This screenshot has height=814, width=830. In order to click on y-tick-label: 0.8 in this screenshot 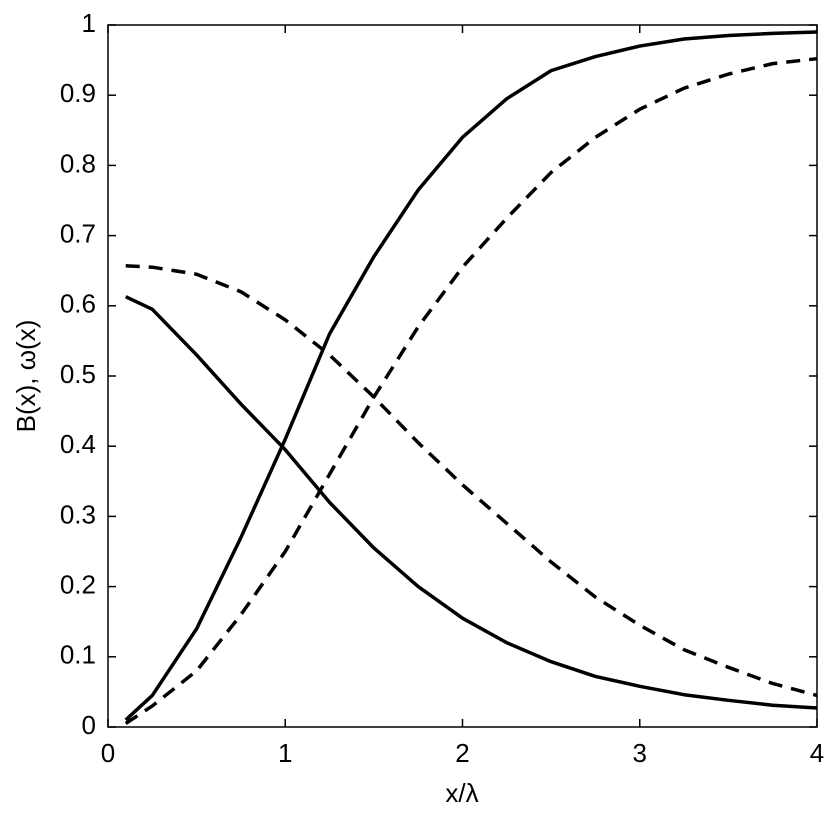, I will do `click(78, 163)`.